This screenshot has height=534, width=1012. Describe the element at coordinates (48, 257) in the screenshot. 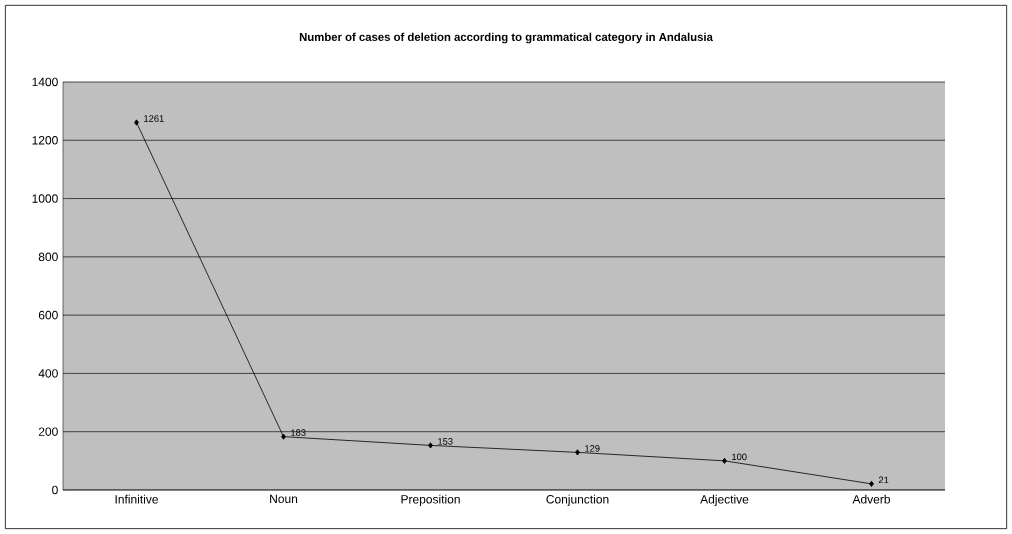

I see `y-tick-label: 800` at that location.